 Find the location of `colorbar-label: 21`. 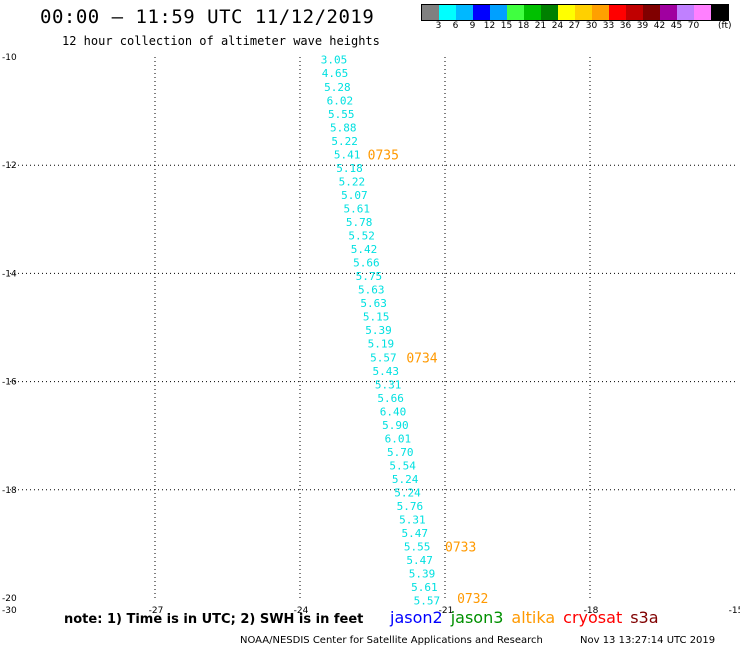

colorbar-label: 21 is located at coordinates (540, 26).